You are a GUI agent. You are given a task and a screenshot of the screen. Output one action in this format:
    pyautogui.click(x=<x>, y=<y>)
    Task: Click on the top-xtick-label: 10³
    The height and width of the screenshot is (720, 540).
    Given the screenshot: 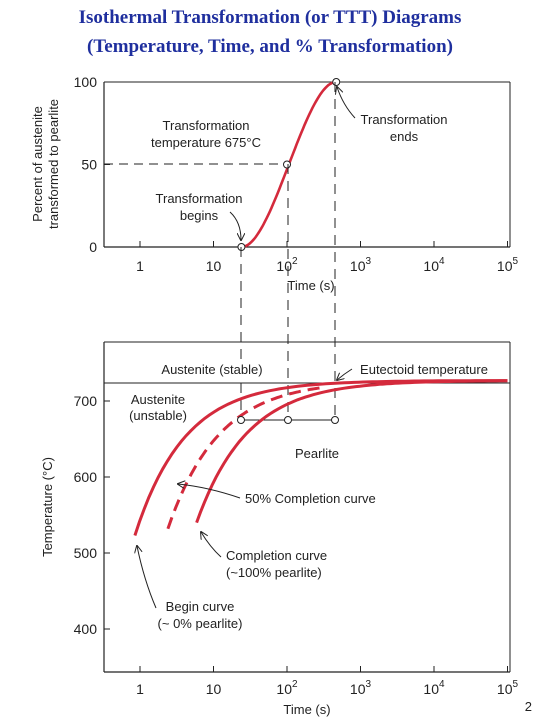 What is the action you would take?
    pyautogui.click(x=361, y=265)
    